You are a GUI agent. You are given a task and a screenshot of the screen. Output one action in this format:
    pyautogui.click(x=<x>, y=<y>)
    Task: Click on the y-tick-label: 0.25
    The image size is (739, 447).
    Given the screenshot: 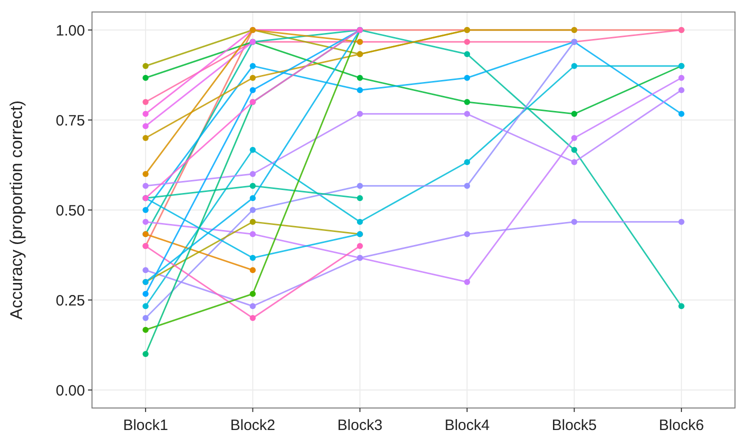 What is the action you would take?
    pyautogui.click(x=70, y=301)
    